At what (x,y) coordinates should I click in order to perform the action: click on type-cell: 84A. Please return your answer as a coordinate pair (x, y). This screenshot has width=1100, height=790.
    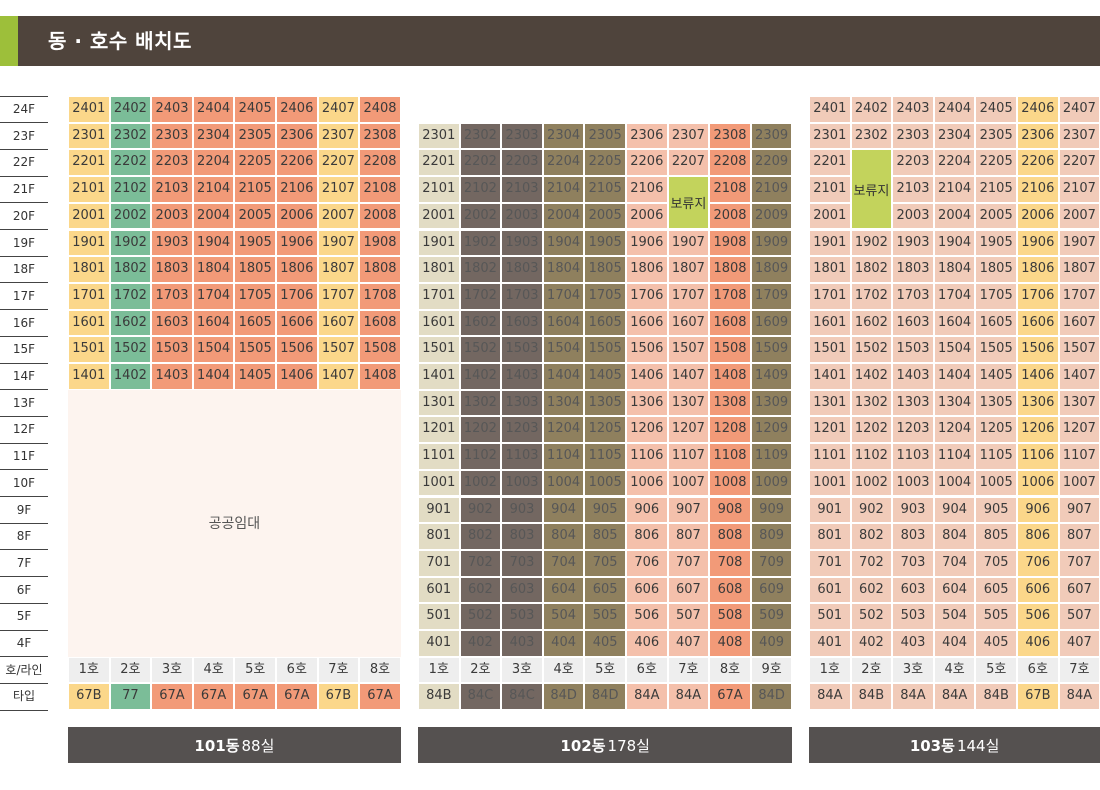
    Looking at the image, I should click on (954, 697).